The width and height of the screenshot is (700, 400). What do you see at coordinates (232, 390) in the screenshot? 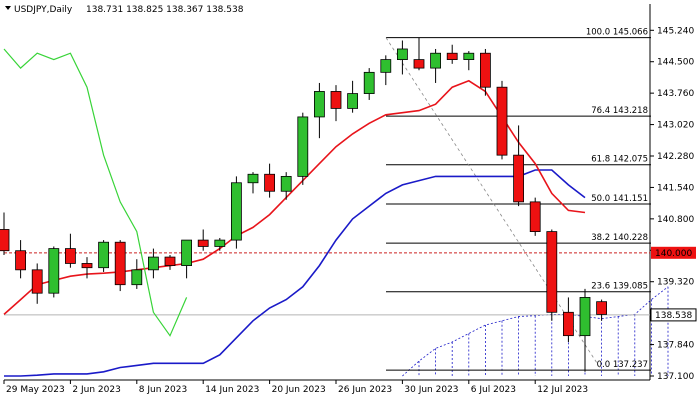
I see `x-tick-label: 14 Jun 2023` at bounding box center [232, 390].